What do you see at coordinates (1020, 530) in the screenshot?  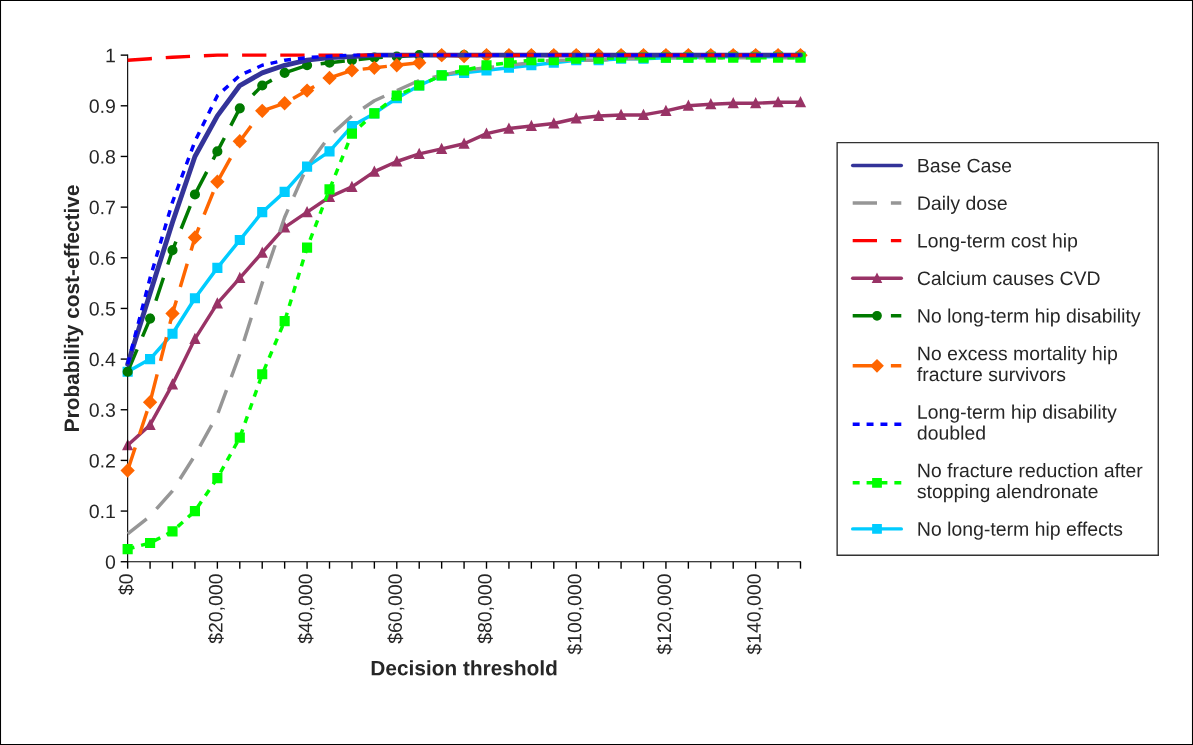 I see `legend-label: No long-term hip effects` at bounding box center [1020, 530].